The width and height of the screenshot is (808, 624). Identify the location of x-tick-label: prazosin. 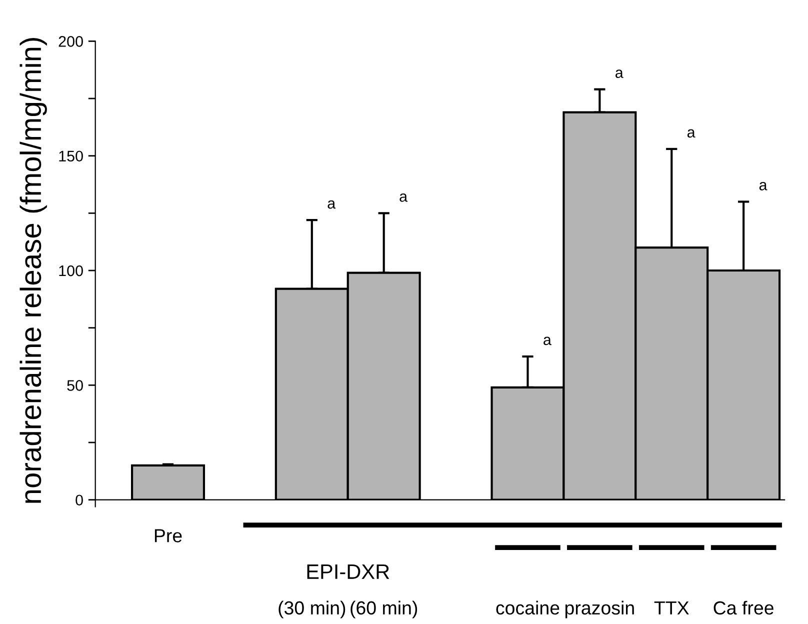
(599, 609).